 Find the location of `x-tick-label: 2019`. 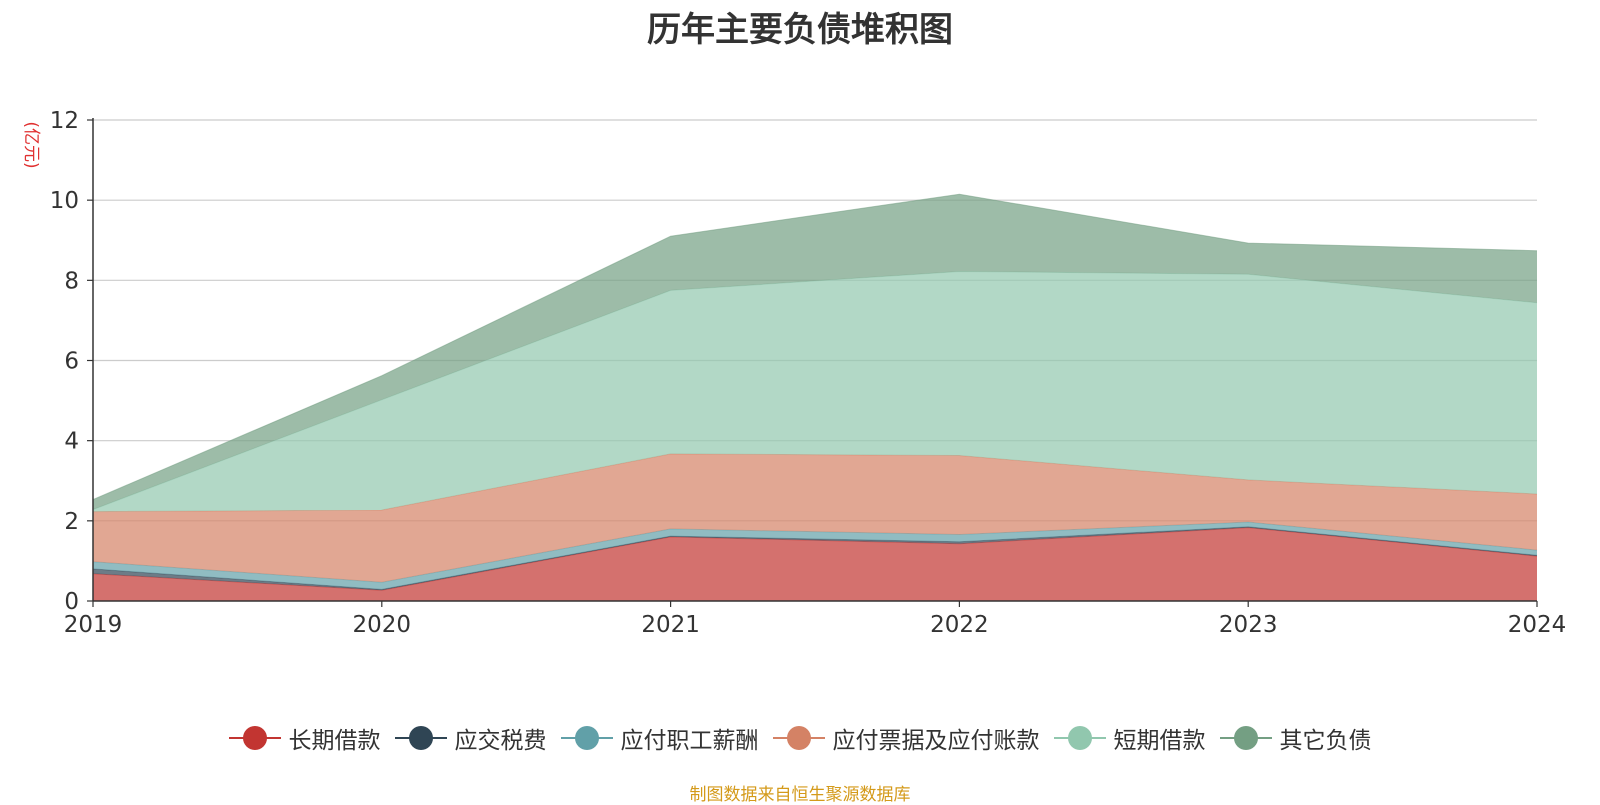

x-tick-label: 2019 is located at coordinates (93, 625).